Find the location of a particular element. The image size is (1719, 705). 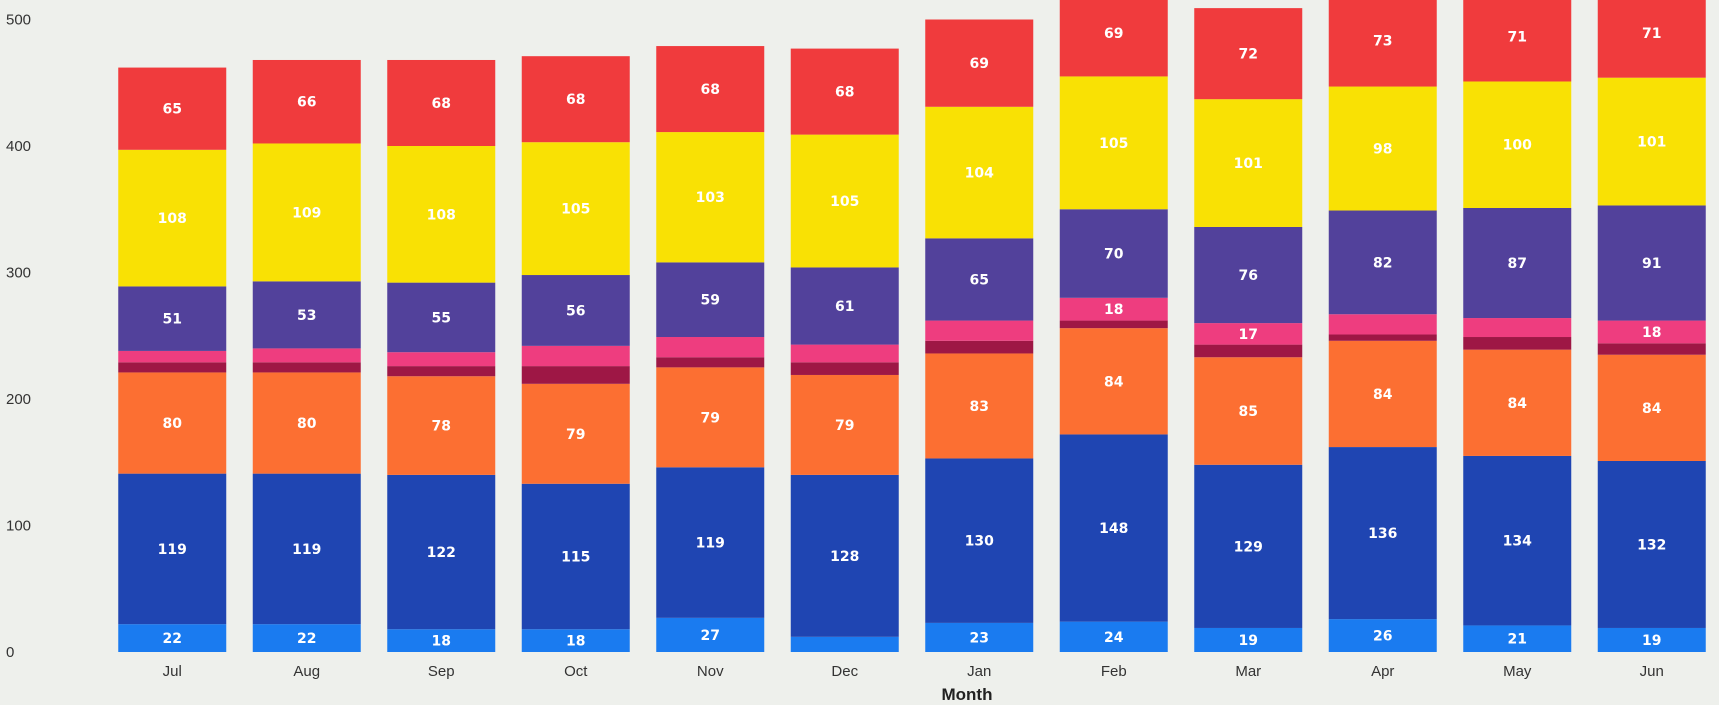

data-label: 100 is located at coordinates (1517, 146).